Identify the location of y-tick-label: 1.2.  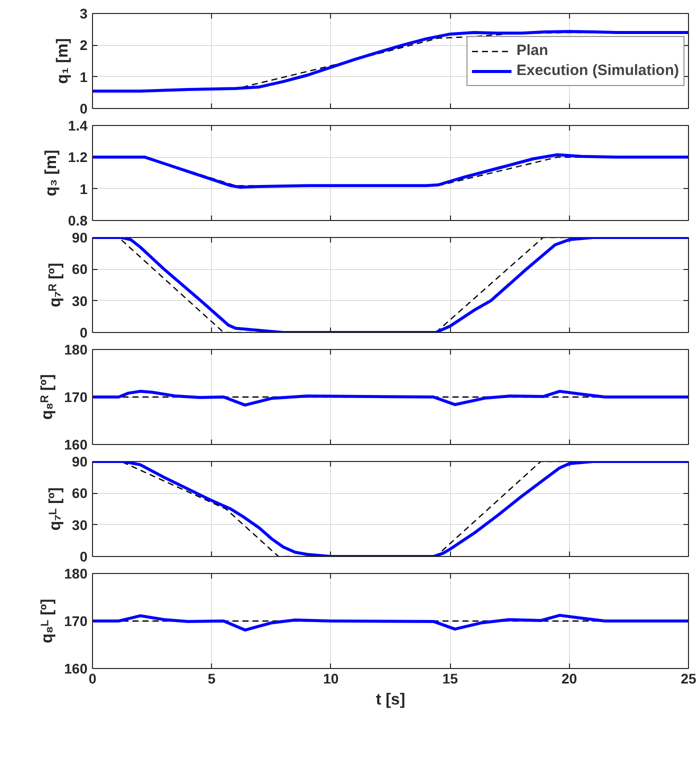
(78, 157).